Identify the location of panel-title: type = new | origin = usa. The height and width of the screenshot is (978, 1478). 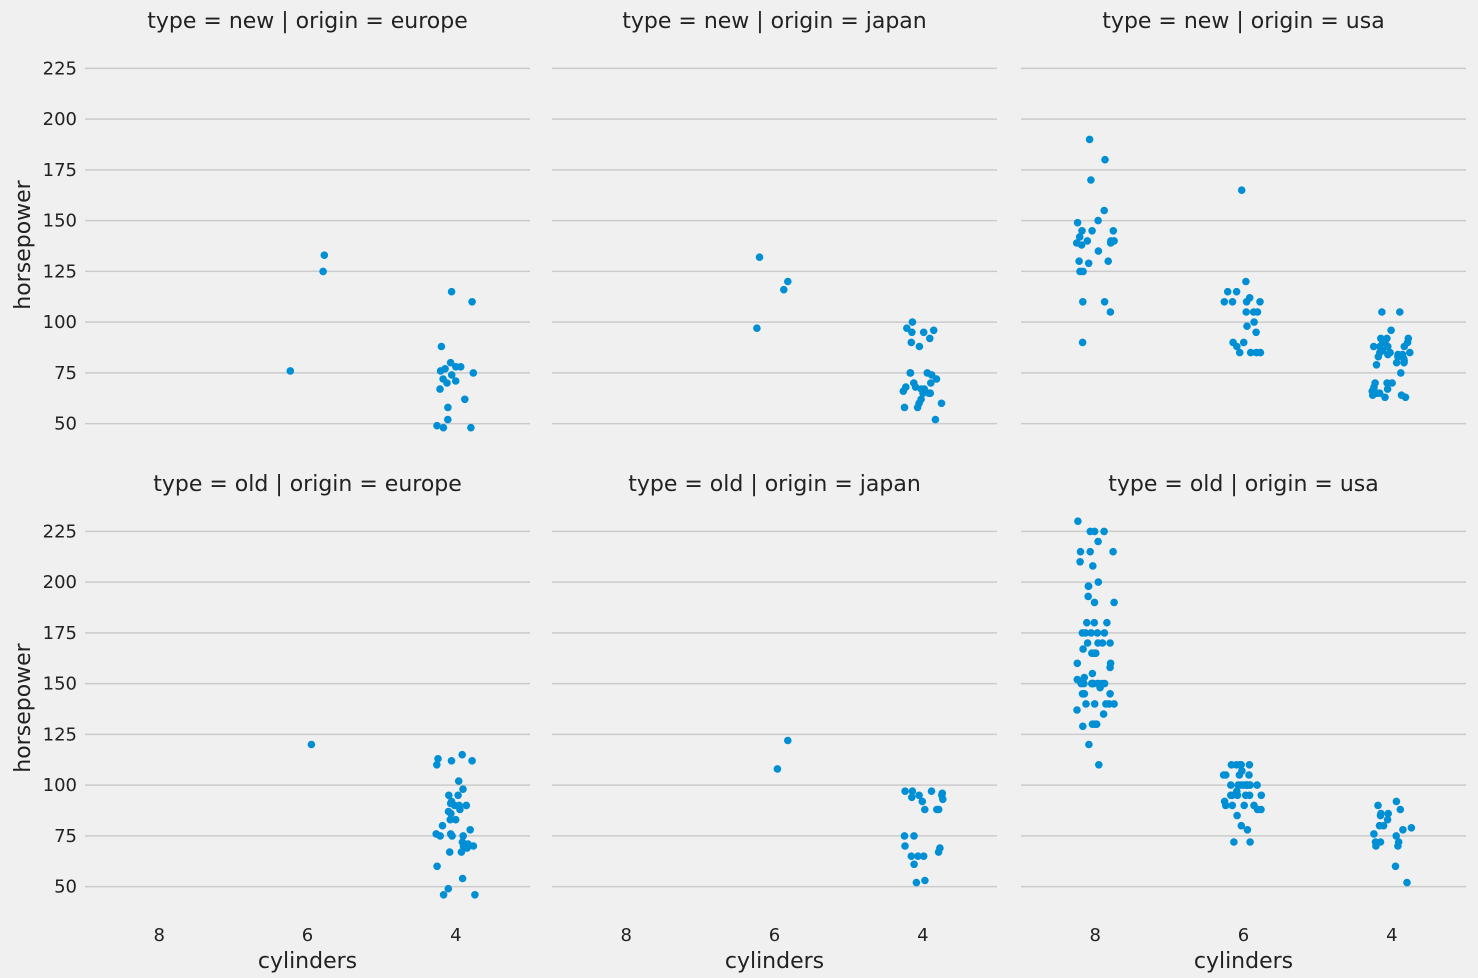
(1243, 21).